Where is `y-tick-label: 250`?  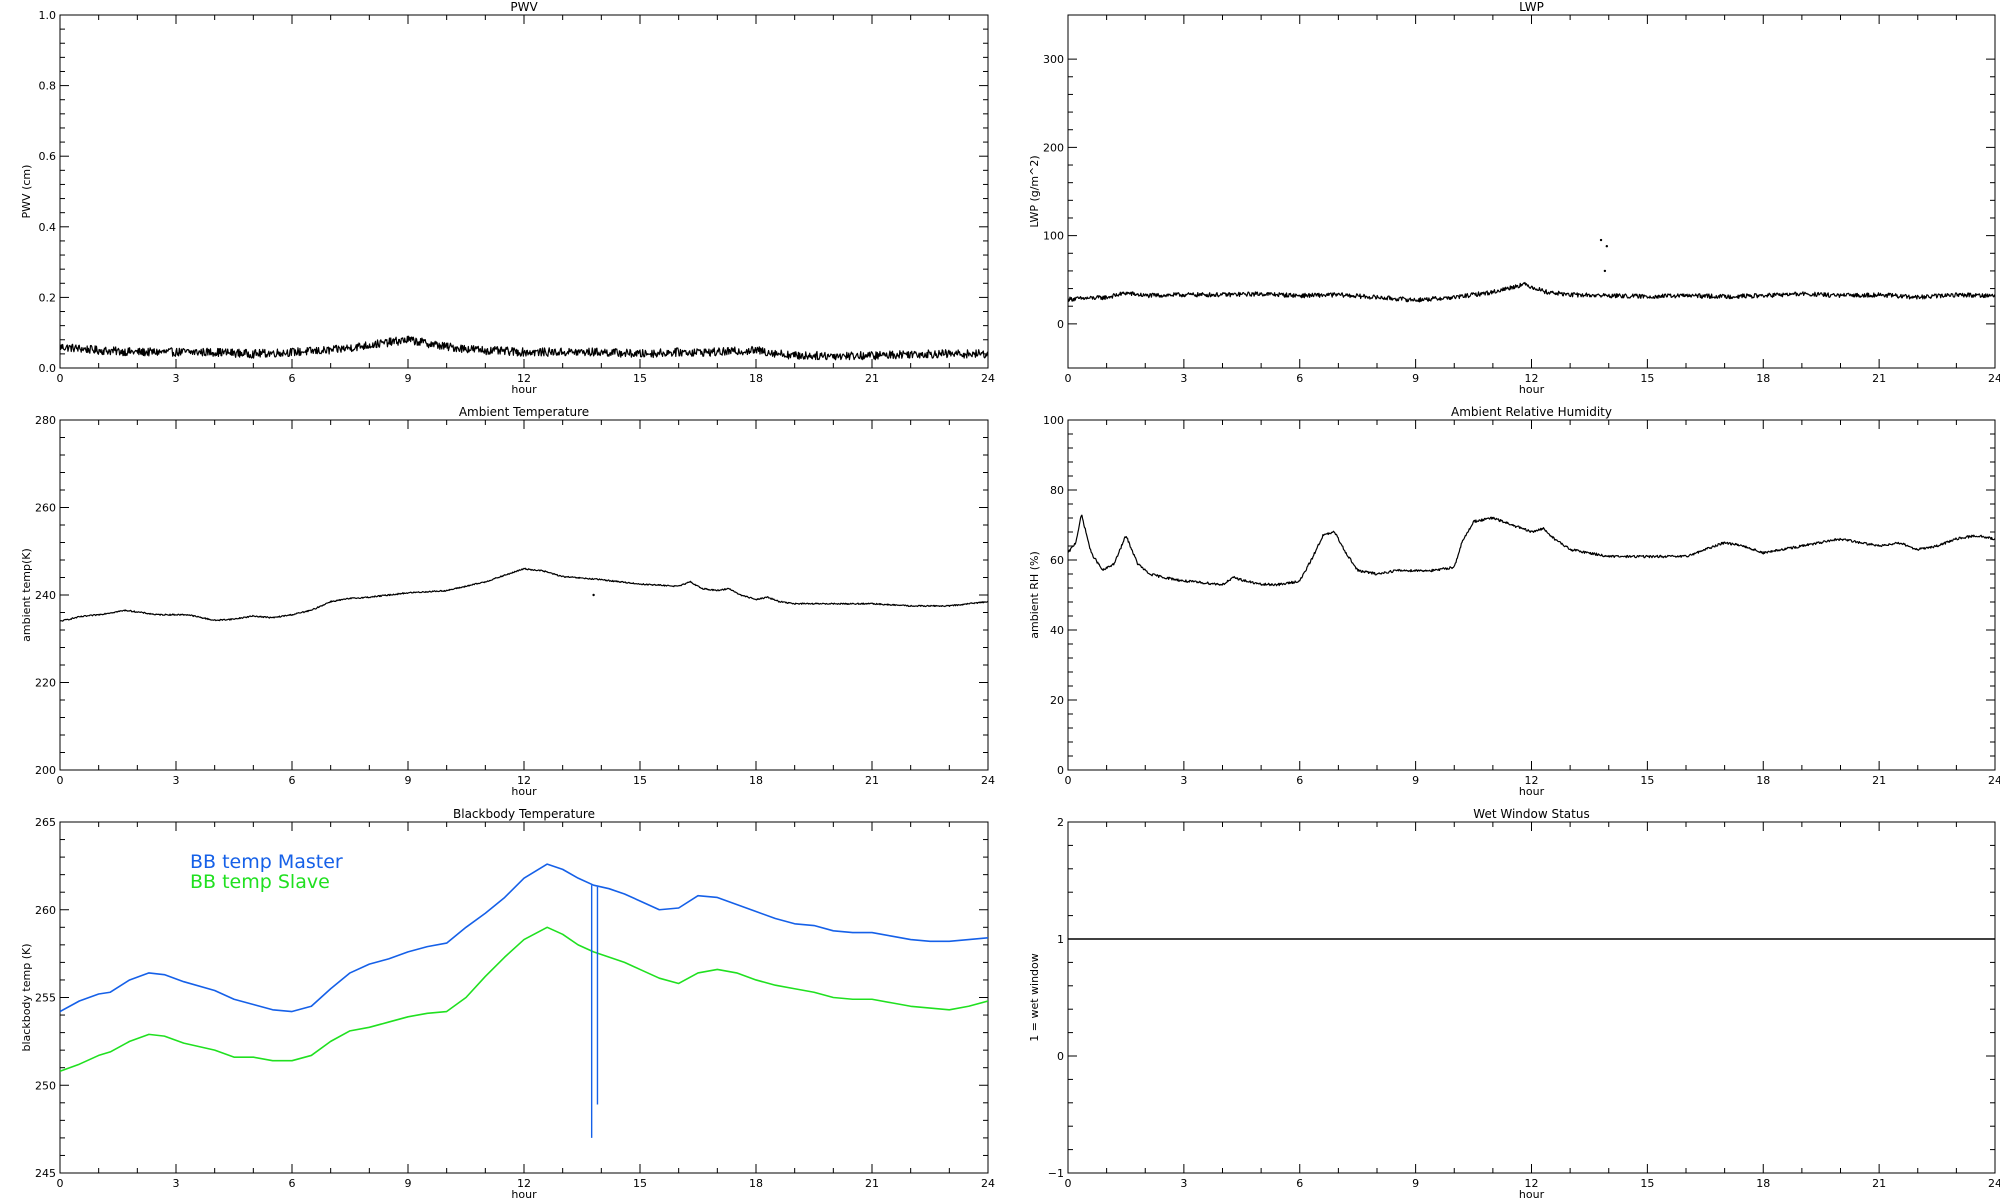
y-tick-label: 250 is located at coordinates (45, 1085).